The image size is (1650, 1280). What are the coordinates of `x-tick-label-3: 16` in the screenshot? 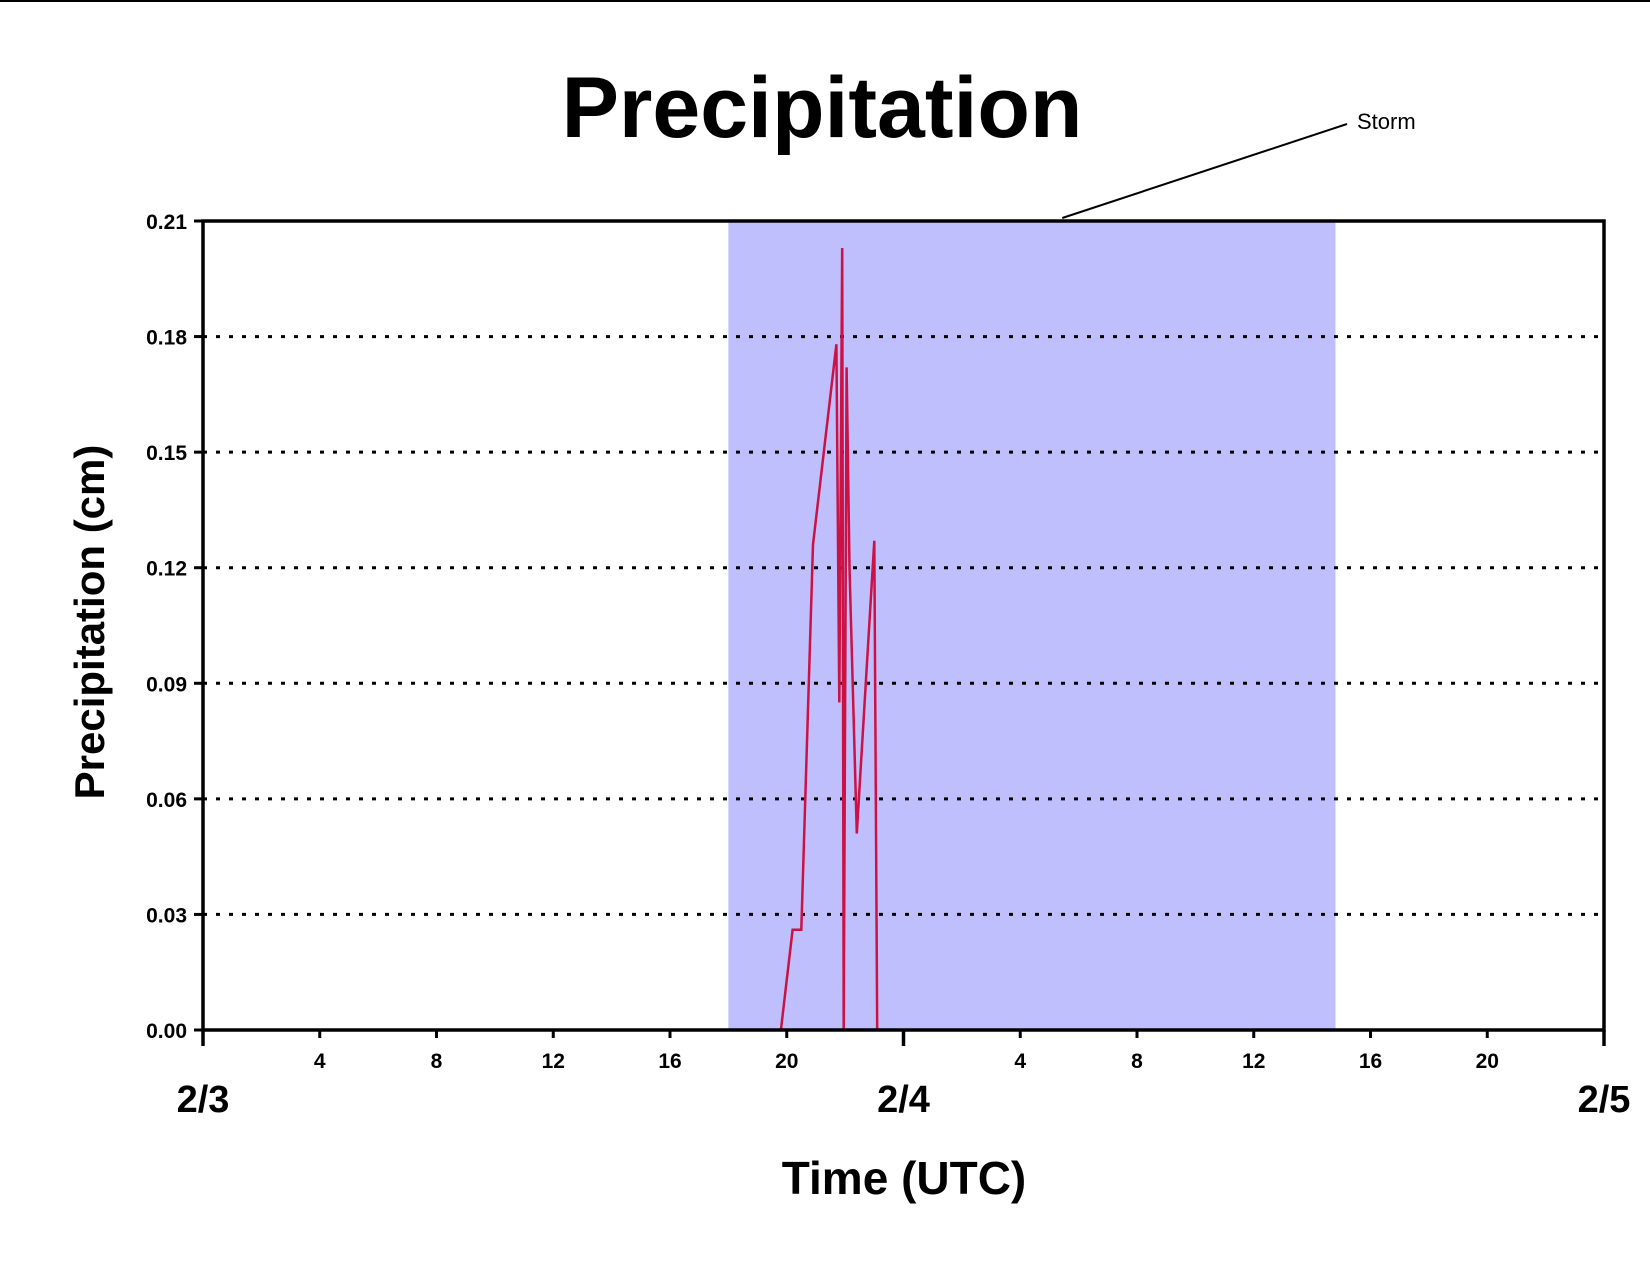 It's located at (669, 1061).